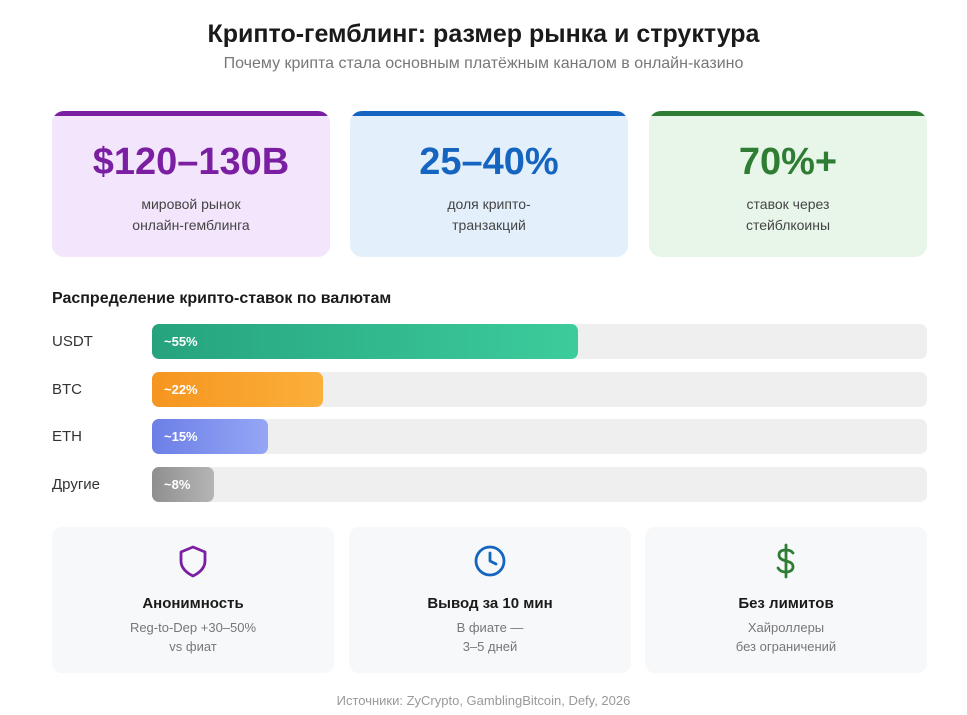  I want to click on feature-card-anonymity: Анонимность Reg-to-Dep +30–50% vs фиат, so click(193, 600).